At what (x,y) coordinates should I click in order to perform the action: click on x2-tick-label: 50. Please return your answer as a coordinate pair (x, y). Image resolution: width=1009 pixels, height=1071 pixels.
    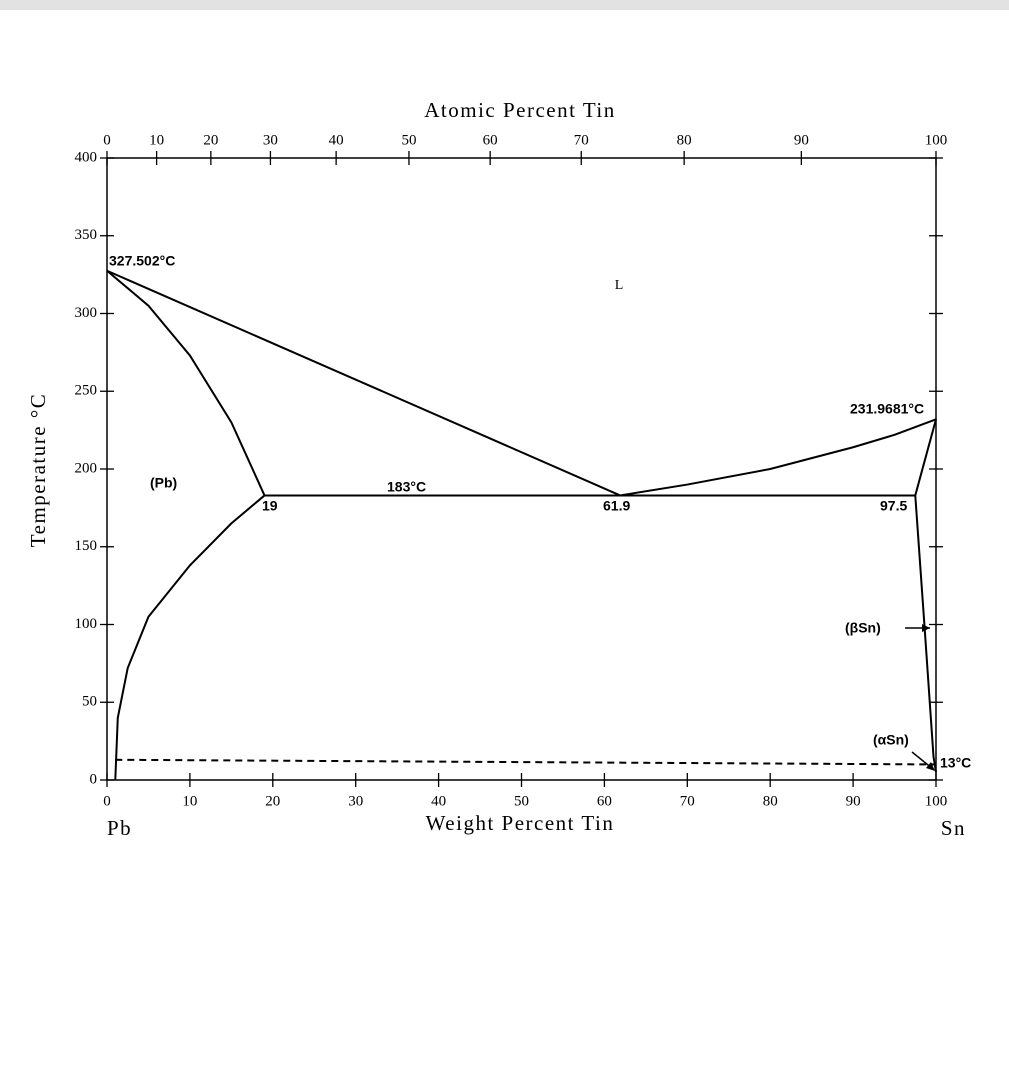
    Looking at the image, I should click on (408, 140).